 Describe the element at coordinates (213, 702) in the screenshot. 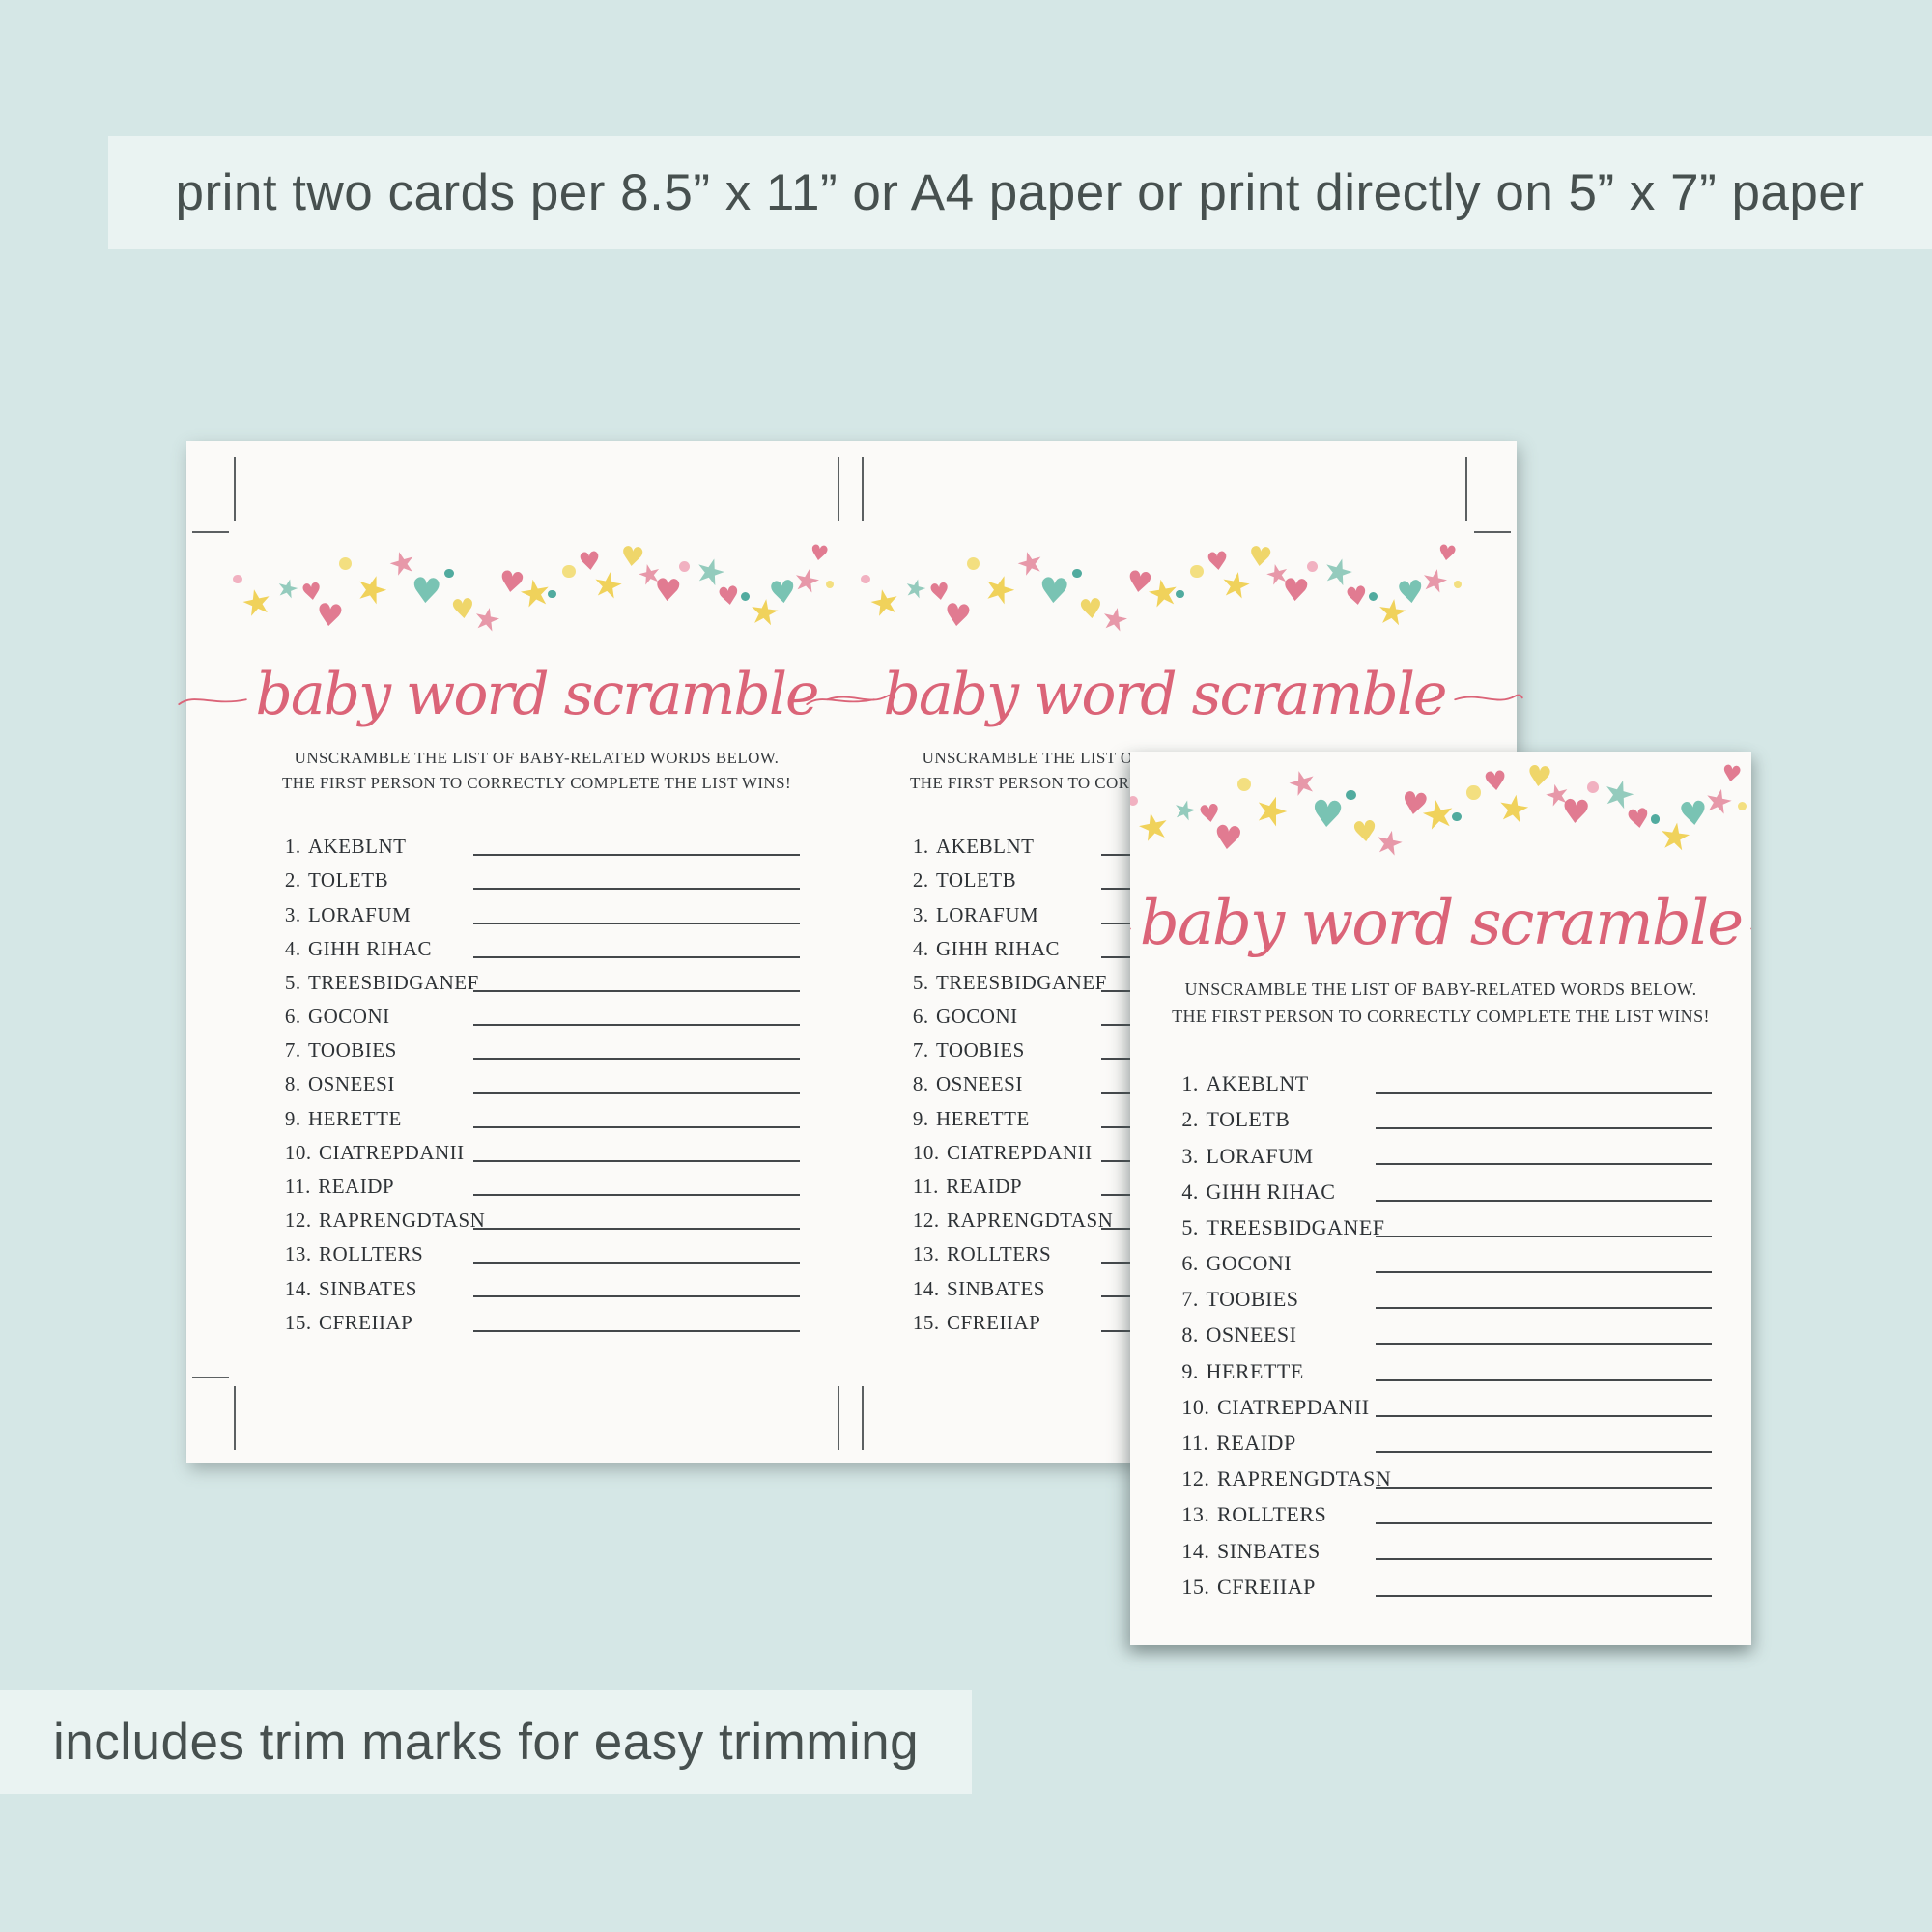

I see `title-flourish-left-icon` at that location.